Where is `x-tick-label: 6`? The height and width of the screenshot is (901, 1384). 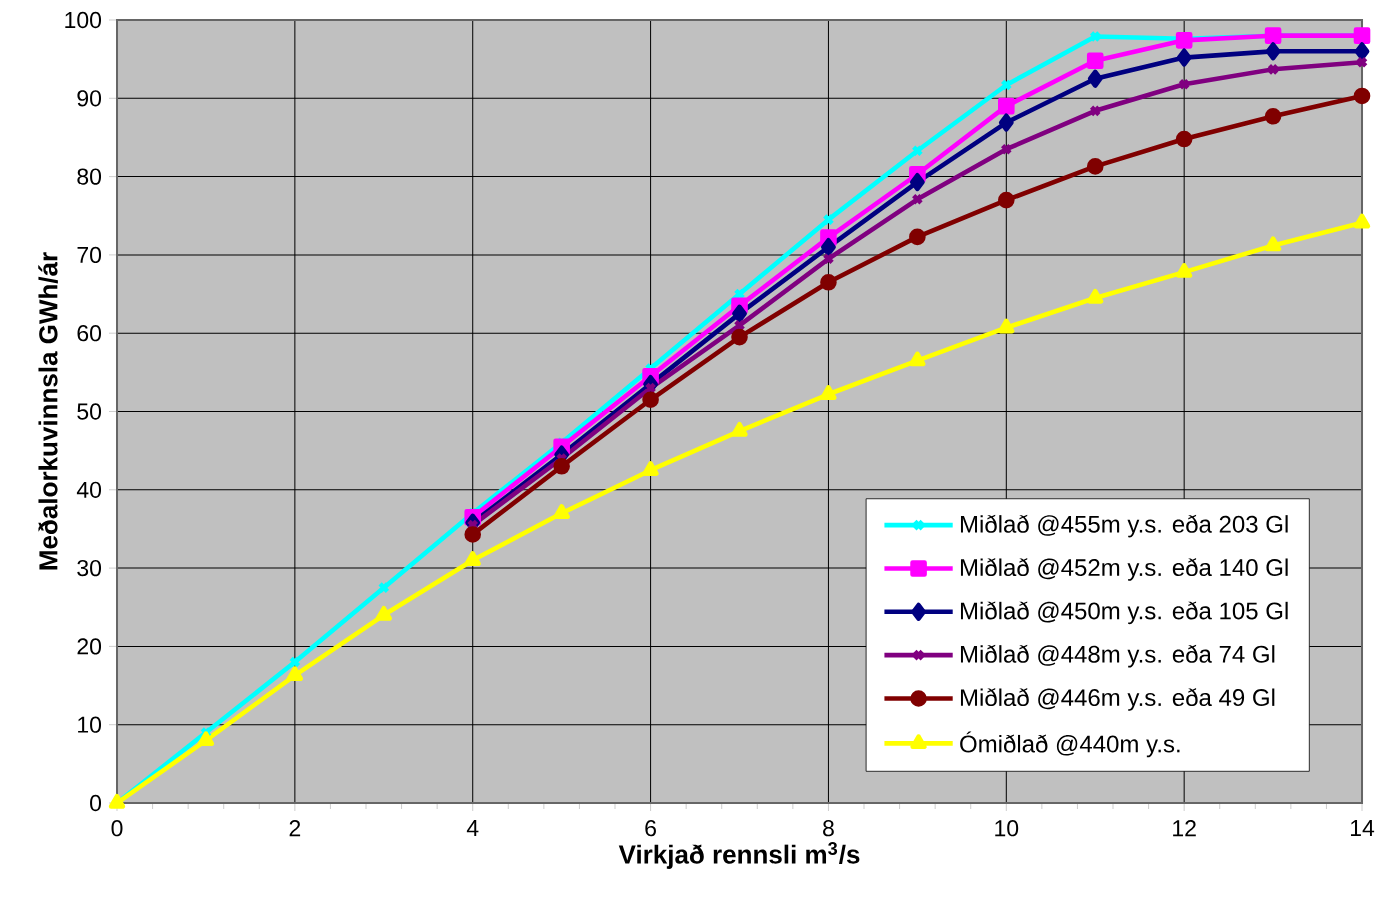 x-tick-label: 6 is located at coordinates (650, 828).